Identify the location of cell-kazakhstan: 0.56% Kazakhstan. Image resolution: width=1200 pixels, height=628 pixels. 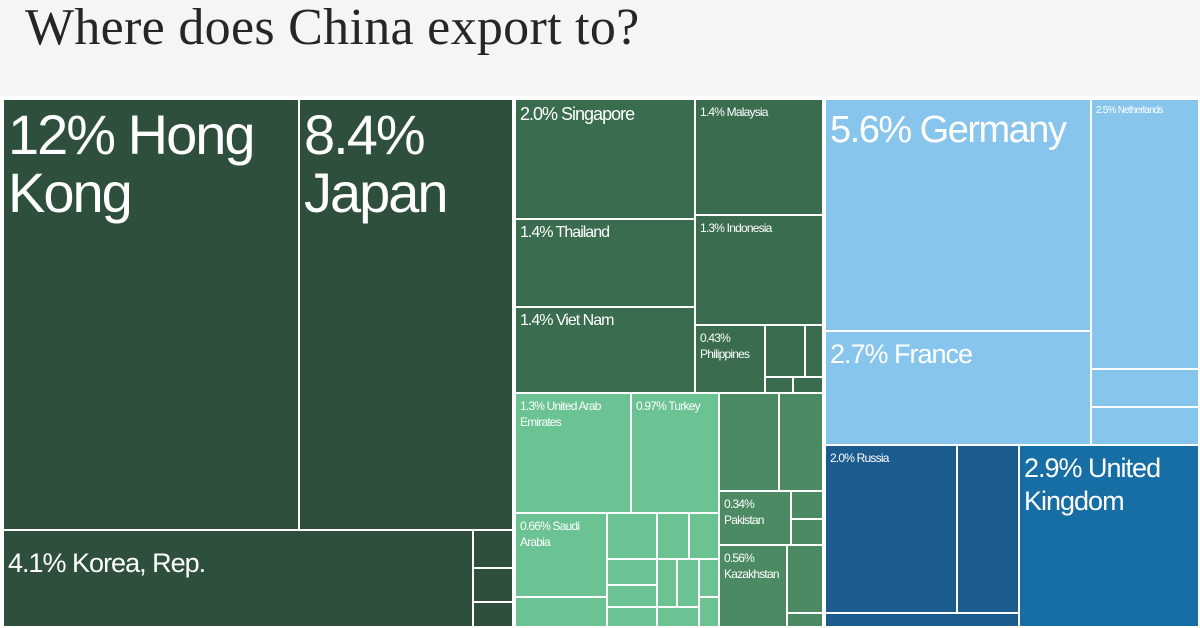
(753, 586).